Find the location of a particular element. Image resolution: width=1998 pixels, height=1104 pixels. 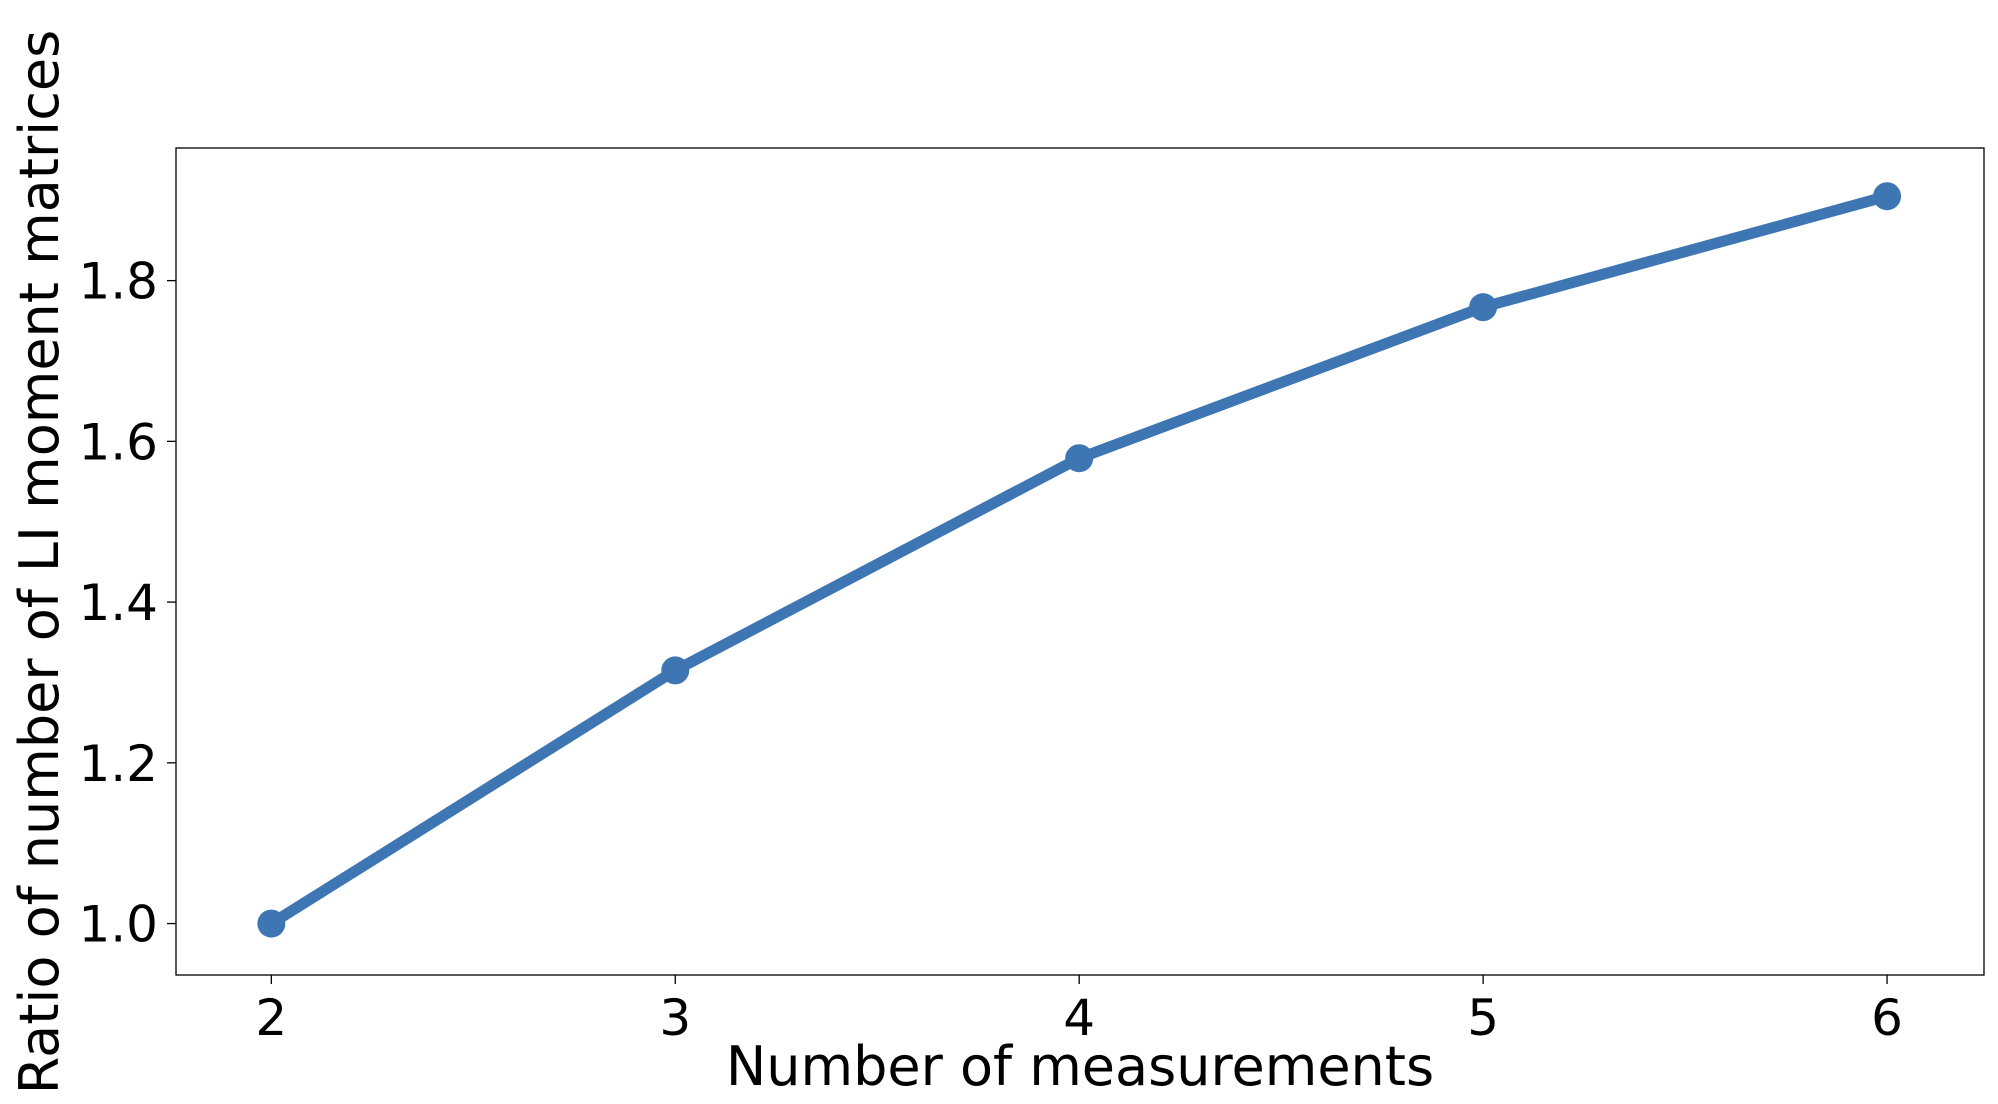

x-tick-label: 4 is located at coordinates (1079, 1018).